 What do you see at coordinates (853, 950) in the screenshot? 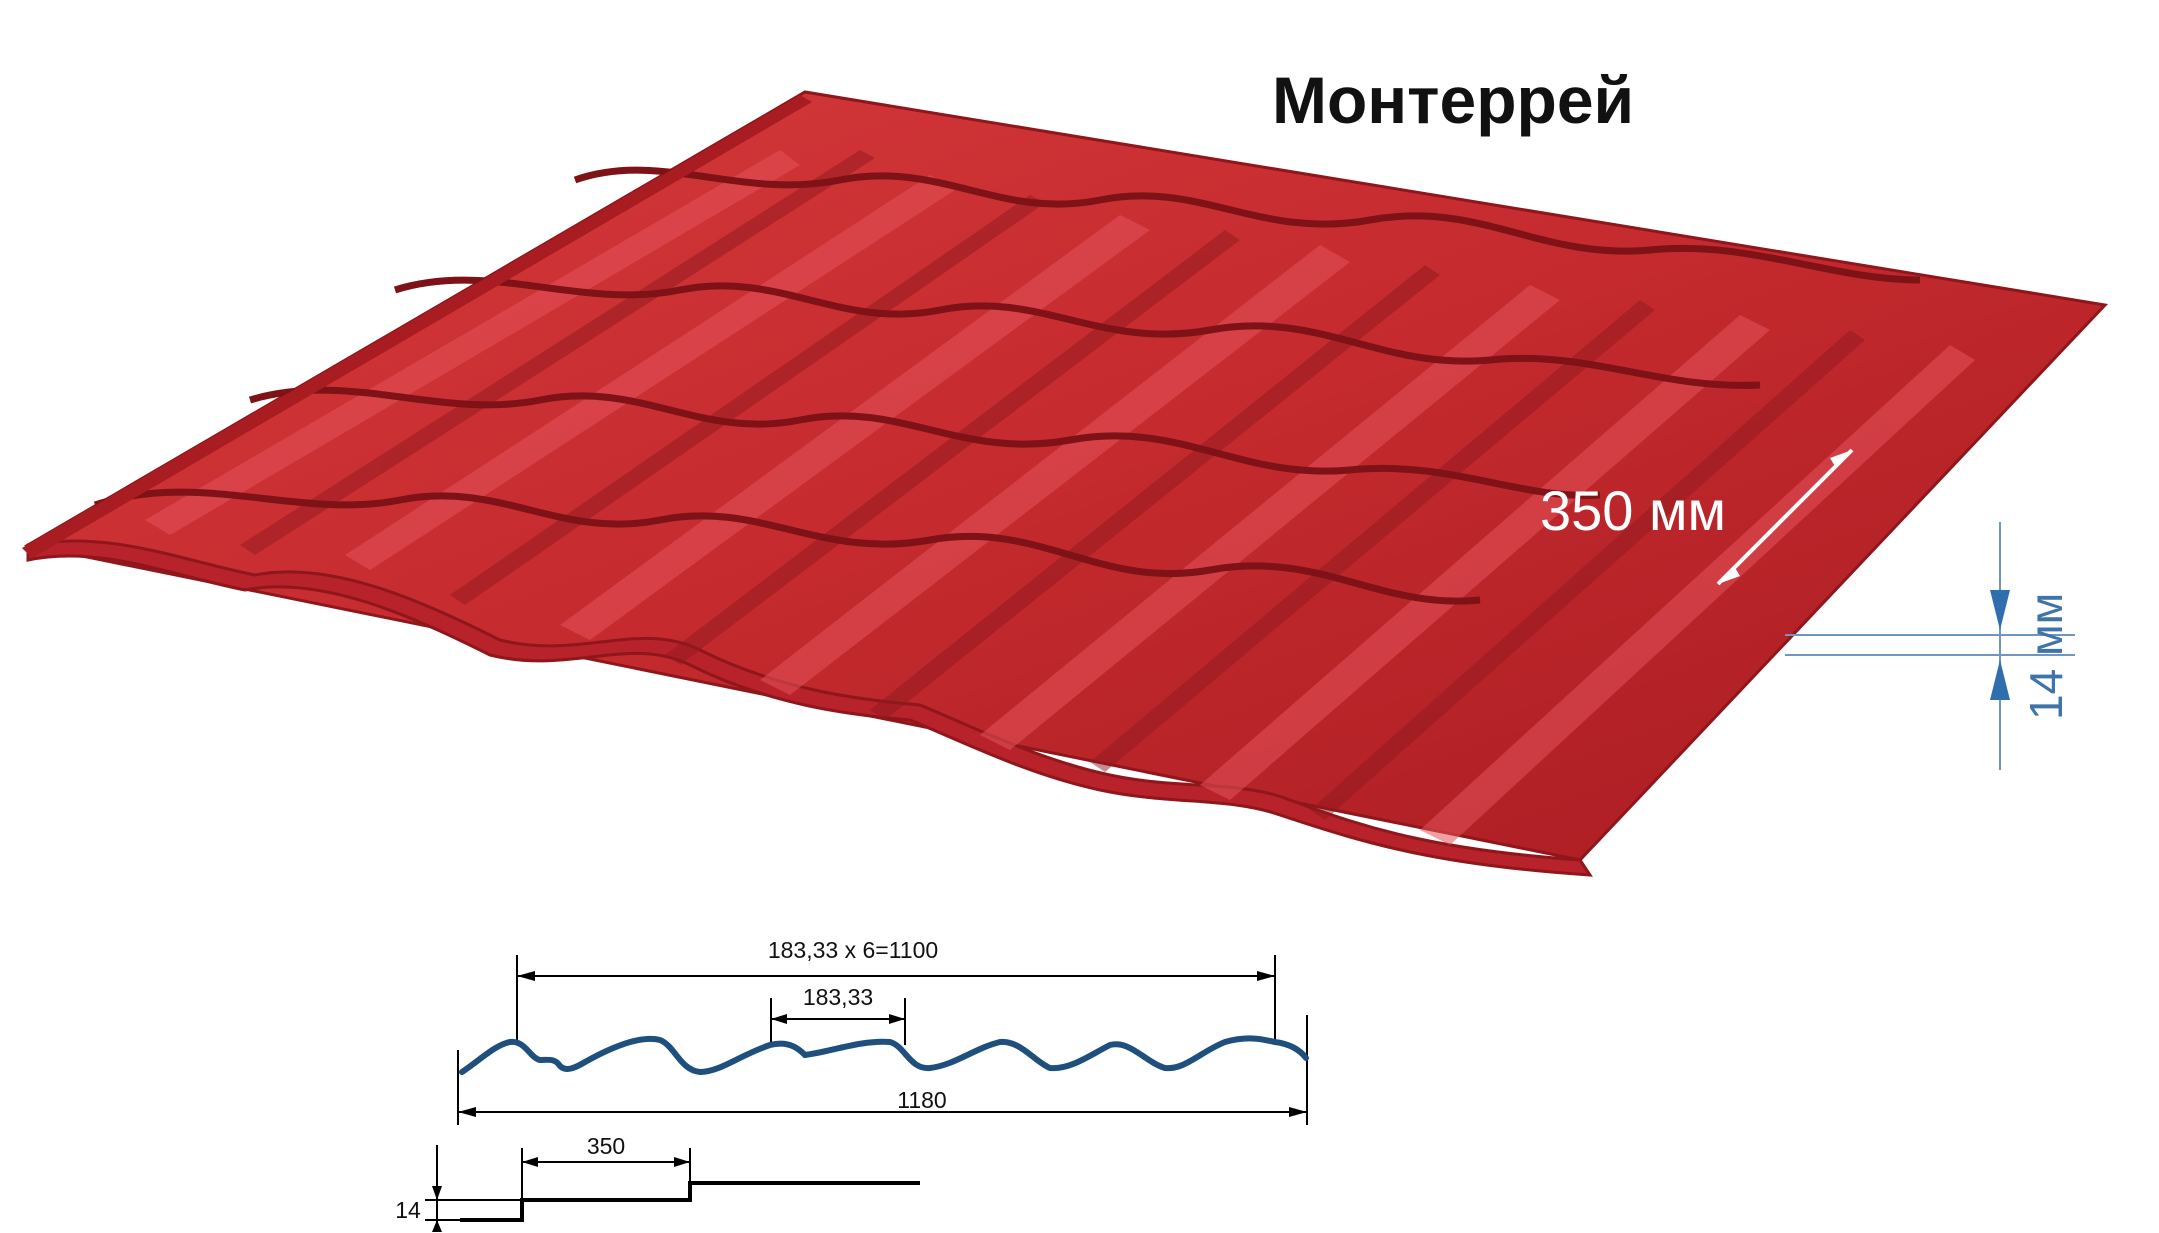
I see `pitch-total-label: 183,33 х 6=1100` at bounding box center [853, 950].